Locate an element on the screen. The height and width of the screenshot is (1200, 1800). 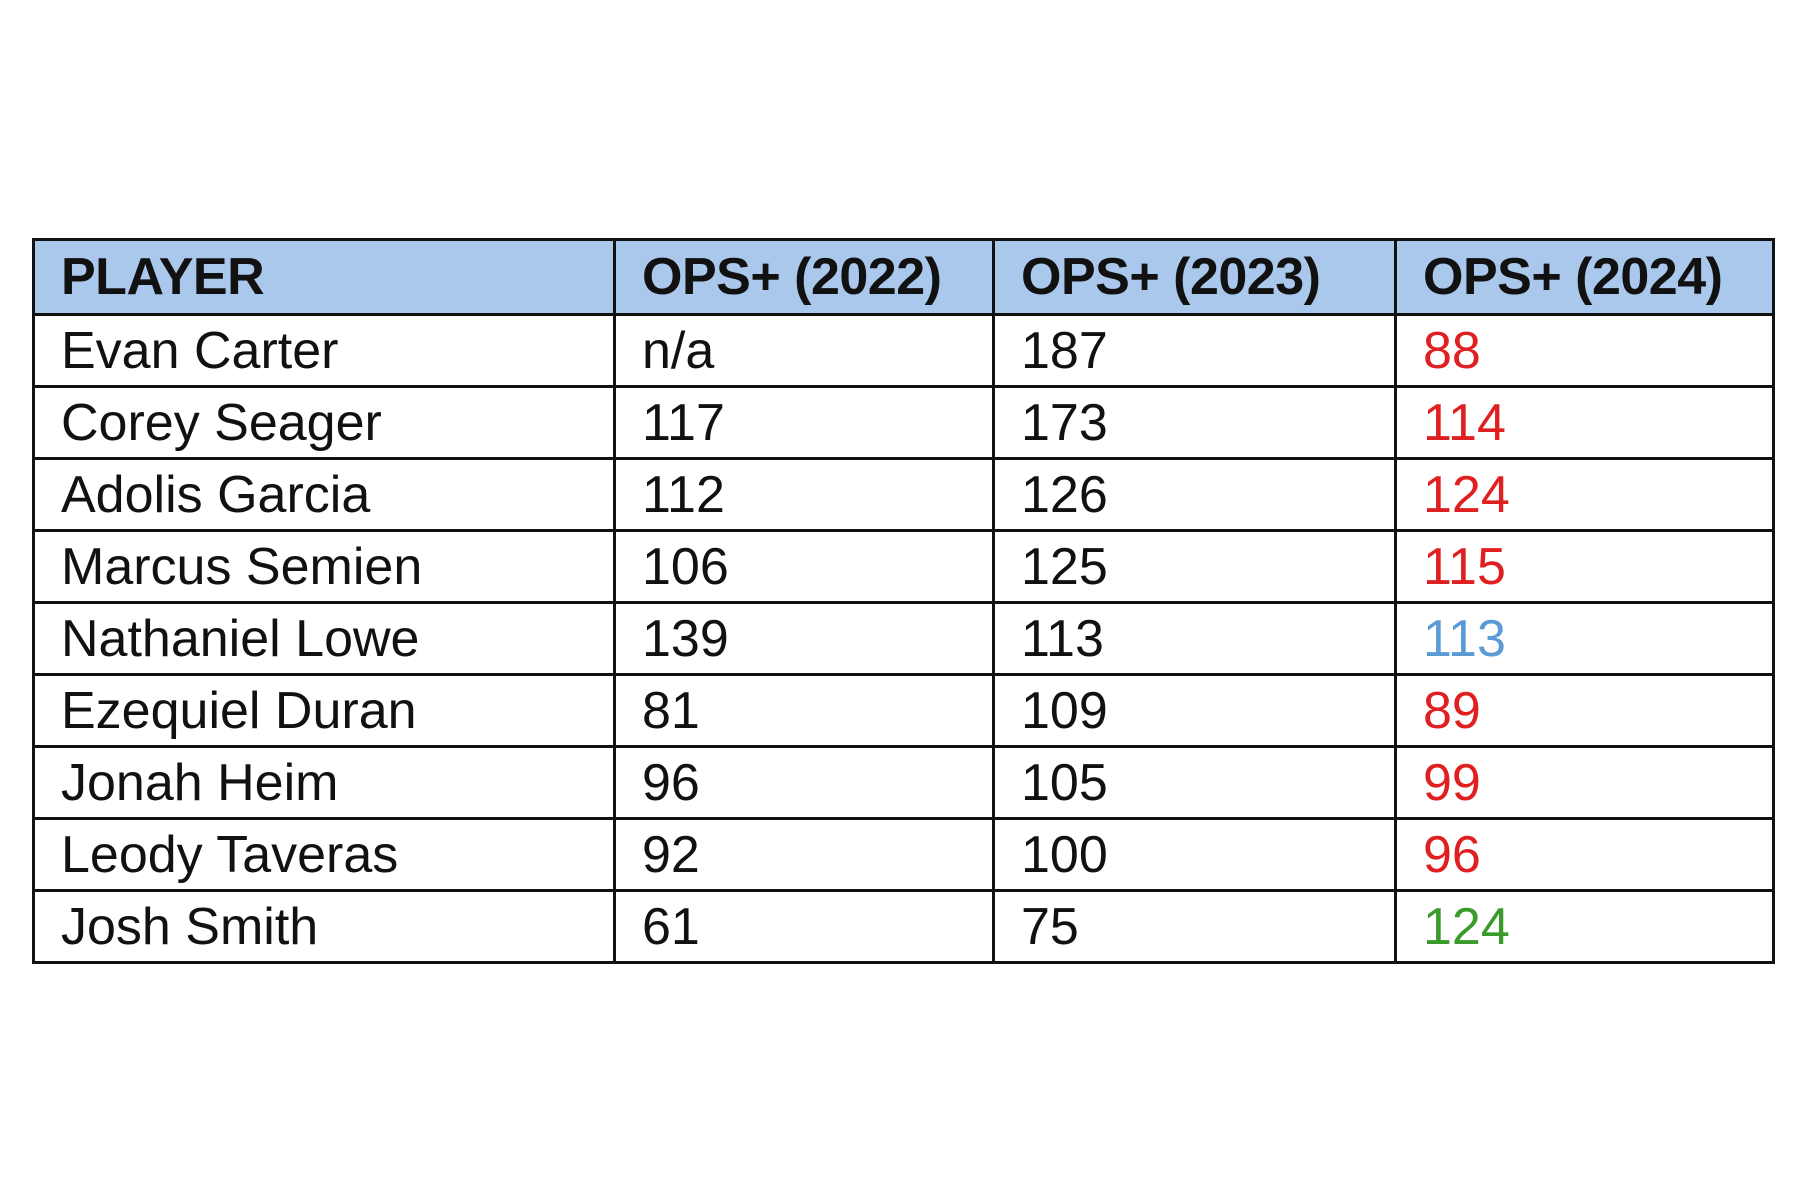
ops-2024-cell: 89 is located at coordinates (1584, 710).